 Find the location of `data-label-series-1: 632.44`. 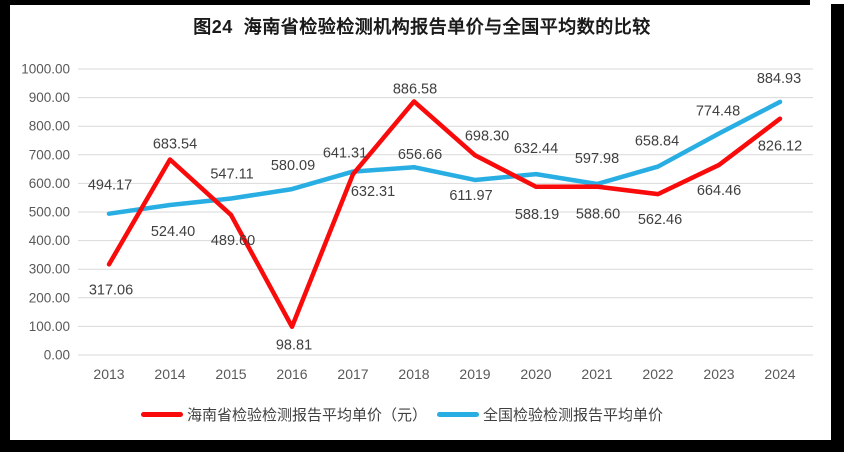

data-label-series-1: 632.44 is located at coordinates (536, 149).